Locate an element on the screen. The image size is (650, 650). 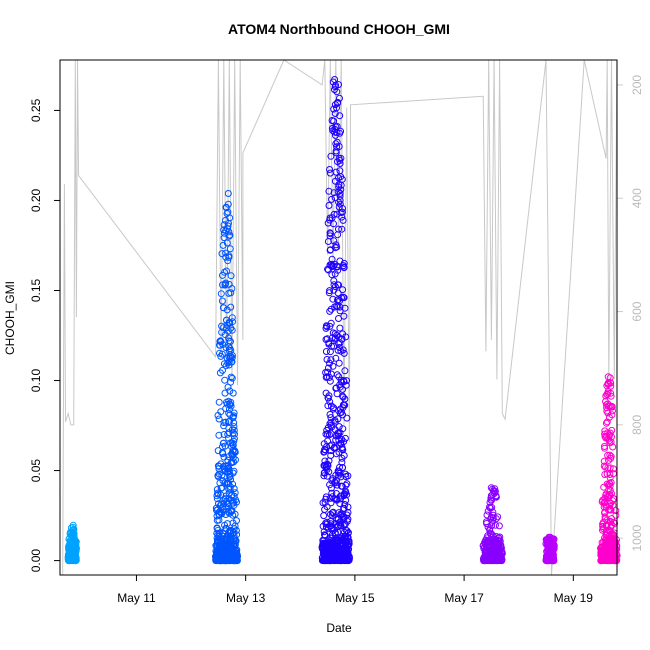
y2-tick-label: 400 is located at coordinates (637, 198).